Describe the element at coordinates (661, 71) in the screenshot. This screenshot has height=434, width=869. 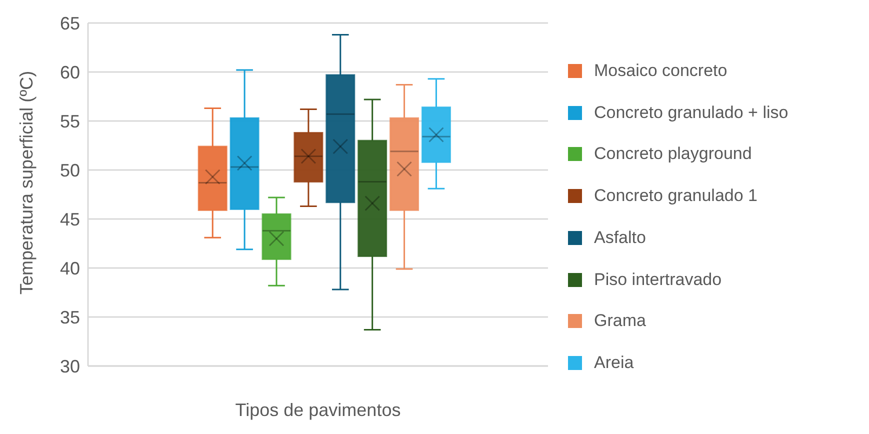
I see `legend-label: Mosaico concreto` at that location.